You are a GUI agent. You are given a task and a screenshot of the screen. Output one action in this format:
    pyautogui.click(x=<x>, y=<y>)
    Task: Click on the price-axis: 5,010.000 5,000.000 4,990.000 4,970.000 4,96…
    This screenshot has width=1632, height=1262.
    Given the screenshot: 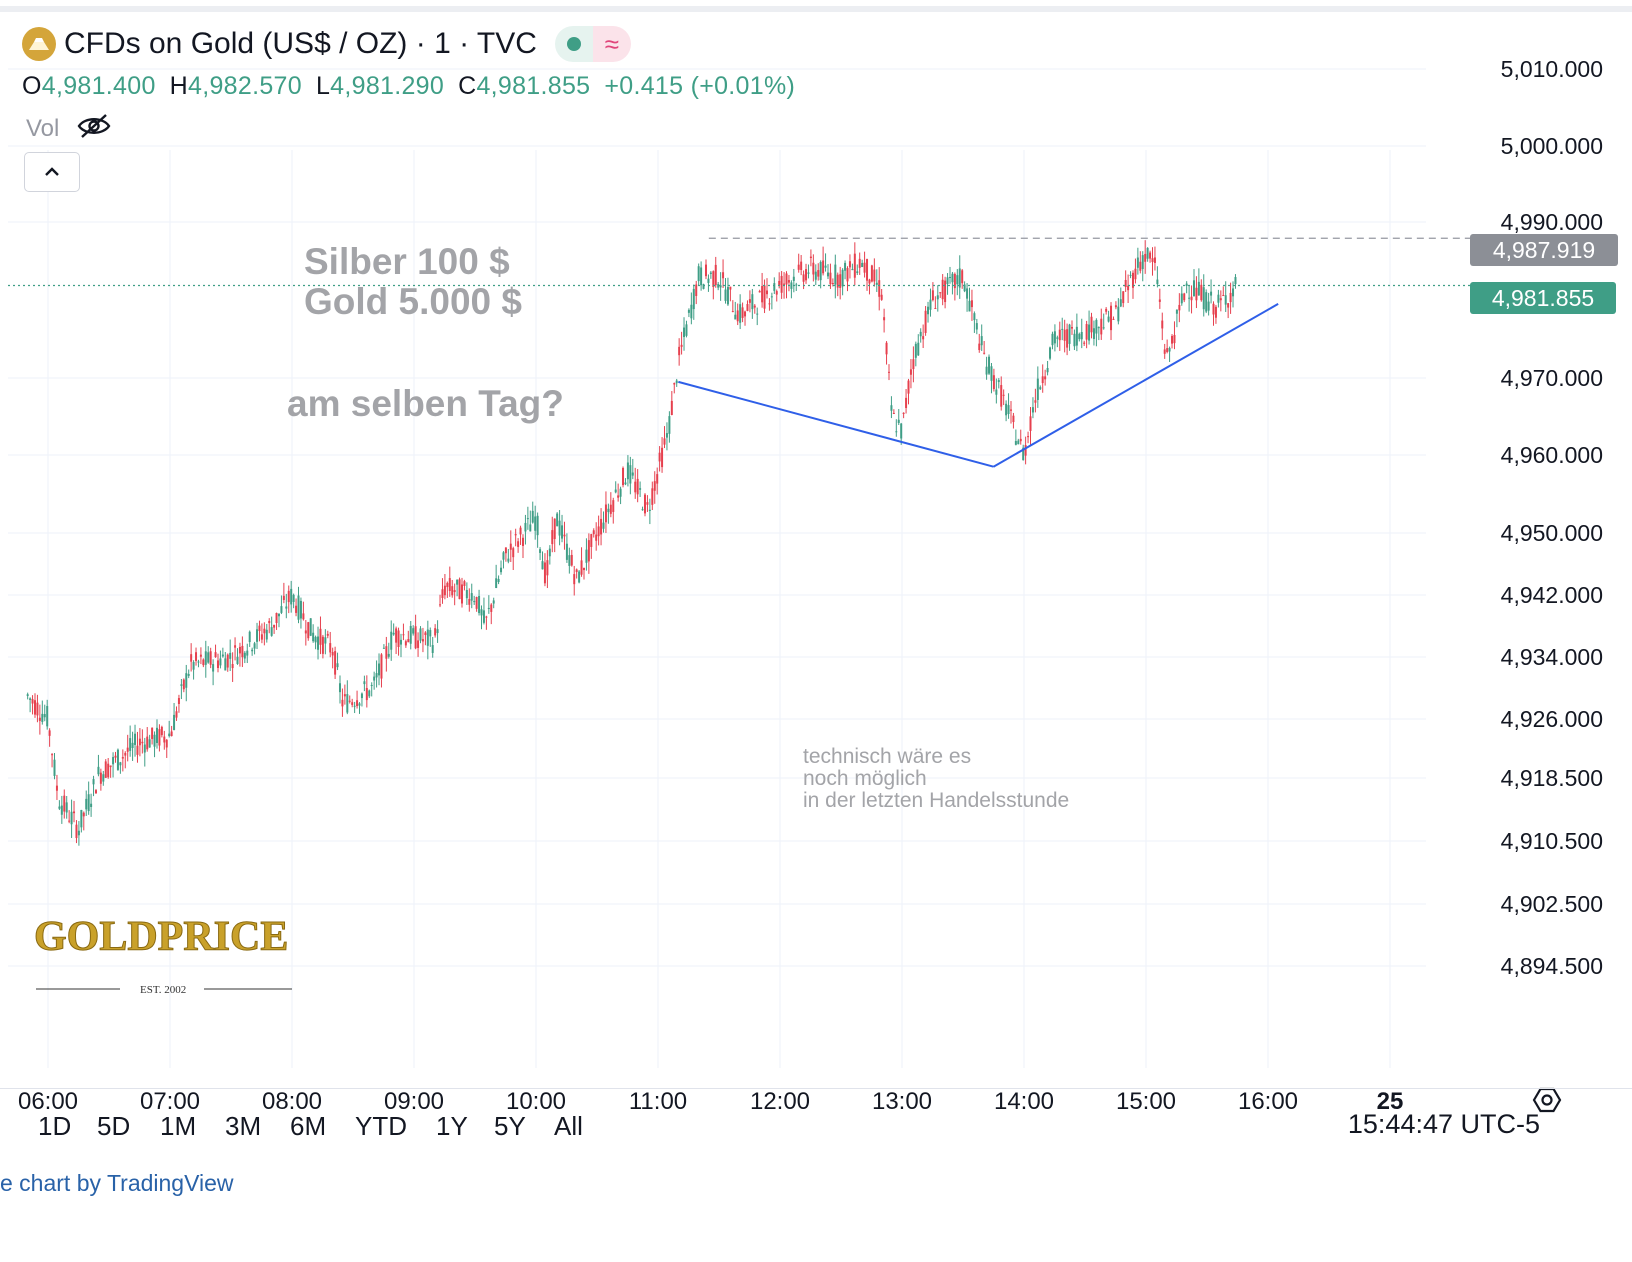 What is the action you would take?
    pyautogui.click(x=1552, y=517)
    